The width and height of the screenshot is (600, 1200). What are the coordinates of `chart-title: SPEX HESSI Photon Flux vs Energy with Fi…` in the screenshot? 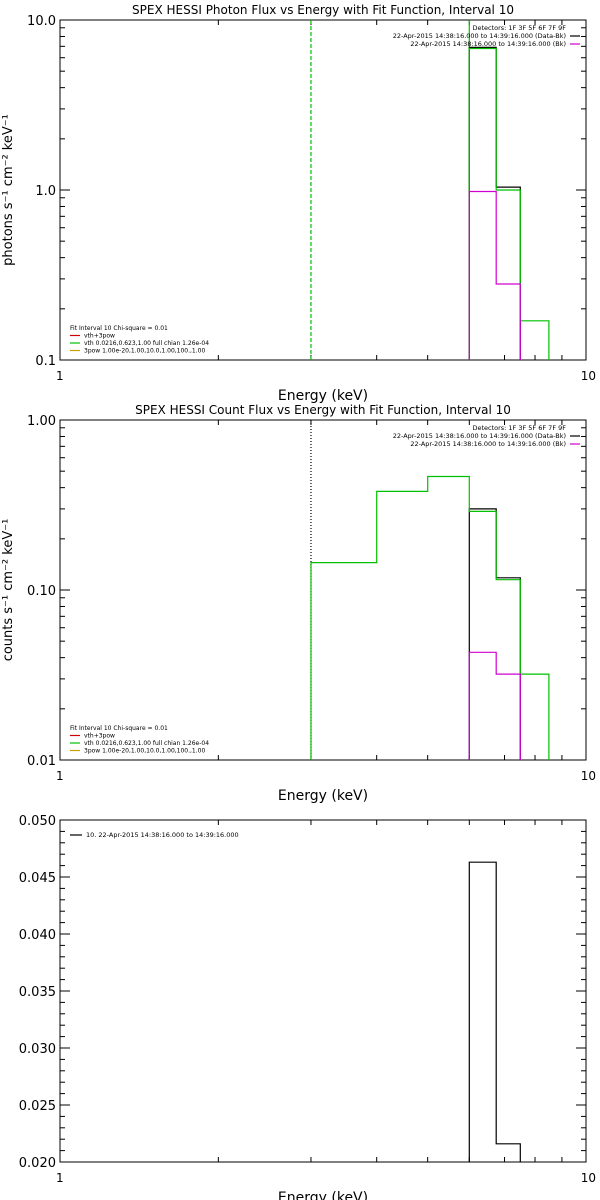 It's located at (323, 10).